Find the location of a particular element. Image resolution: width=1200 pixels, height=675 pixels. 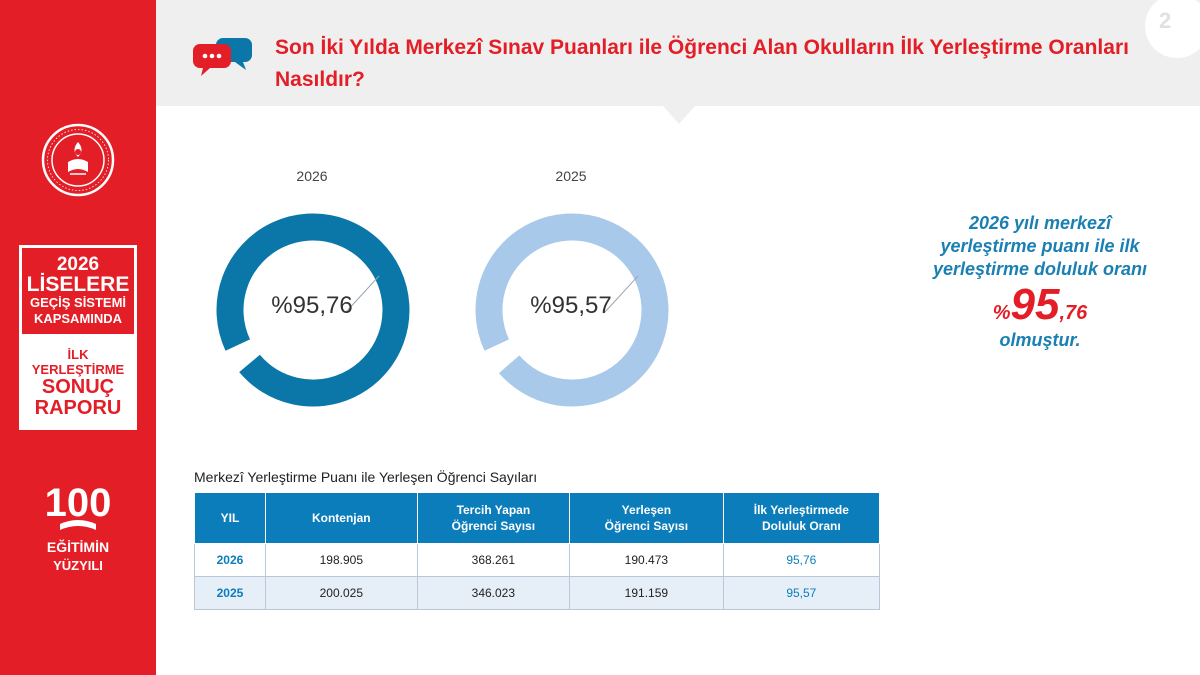

report-badge-top: 2026 LİSELERE GEÇİŞ SİSTEMİ KAPSAMINDA is located at coordinates (78, 291).